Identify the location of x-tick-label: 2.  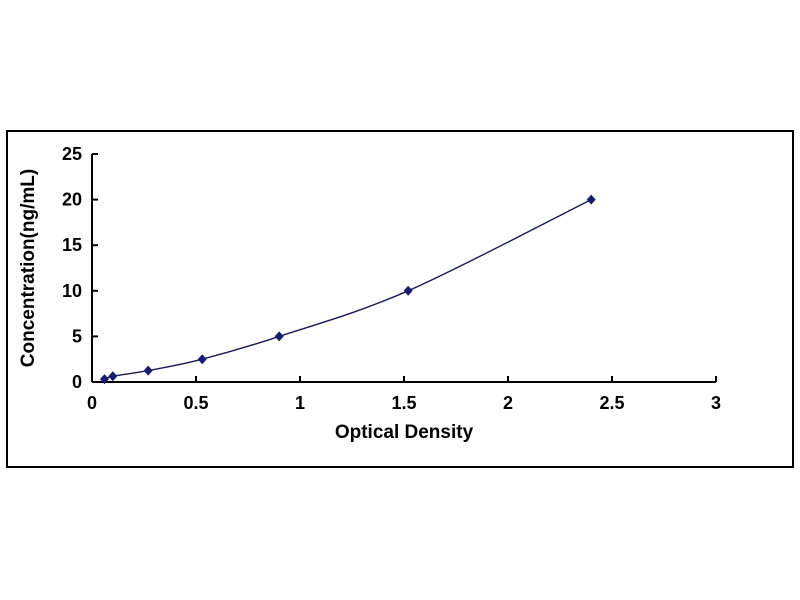
(508, 403).